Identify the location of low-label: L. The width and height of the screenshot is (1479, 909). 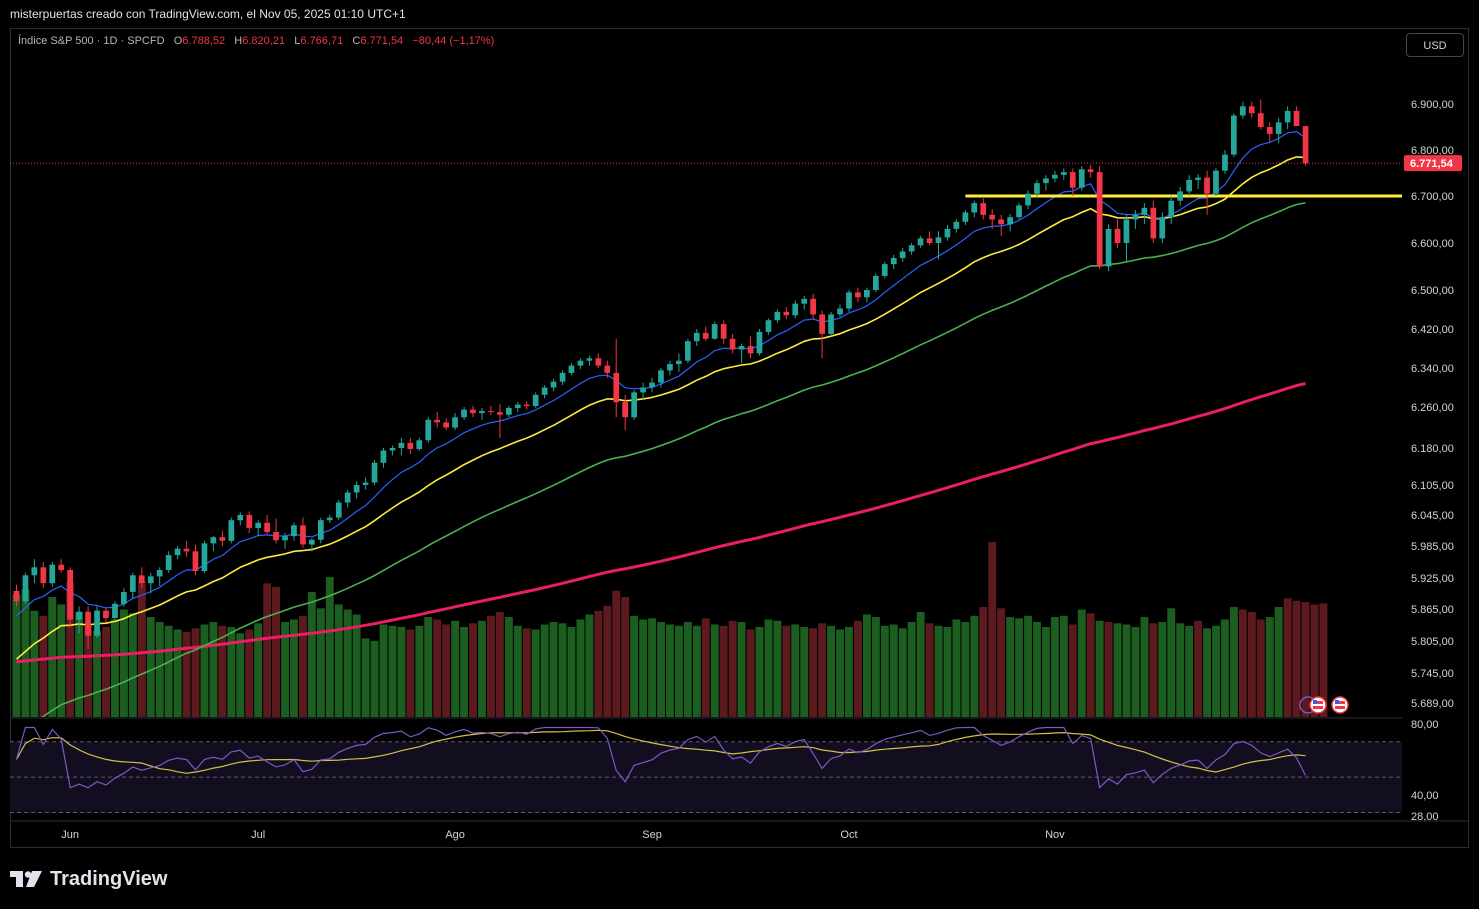
(297, 41).